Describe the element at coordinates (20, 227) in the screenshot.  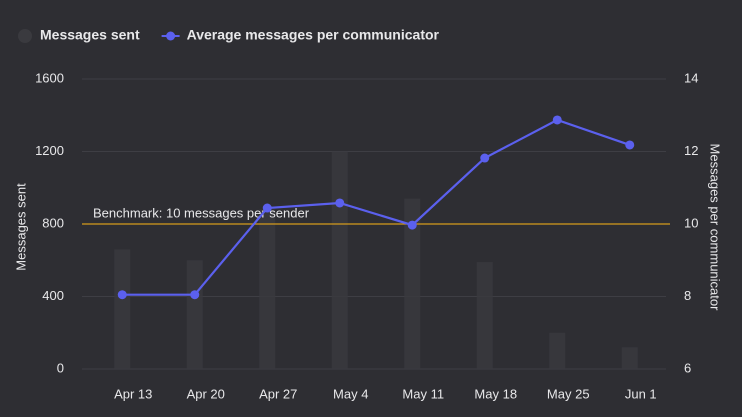
I see `y-axis-title: Messages sent` at that location.